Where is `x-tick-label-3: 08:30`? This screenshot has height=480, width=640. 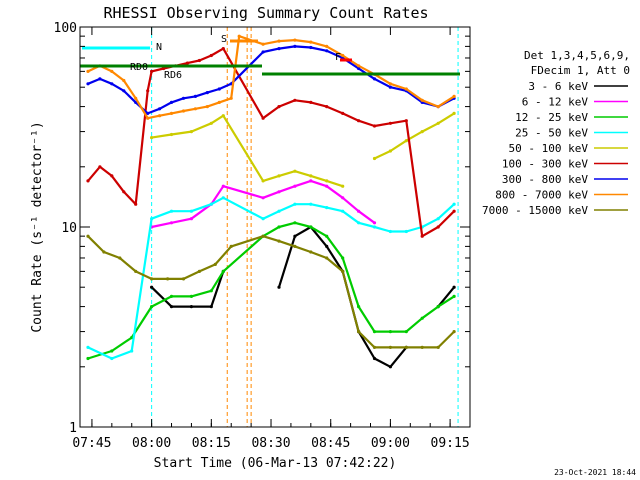 x-tick-label-3: 08:30 is located at coordinates (270, 443).